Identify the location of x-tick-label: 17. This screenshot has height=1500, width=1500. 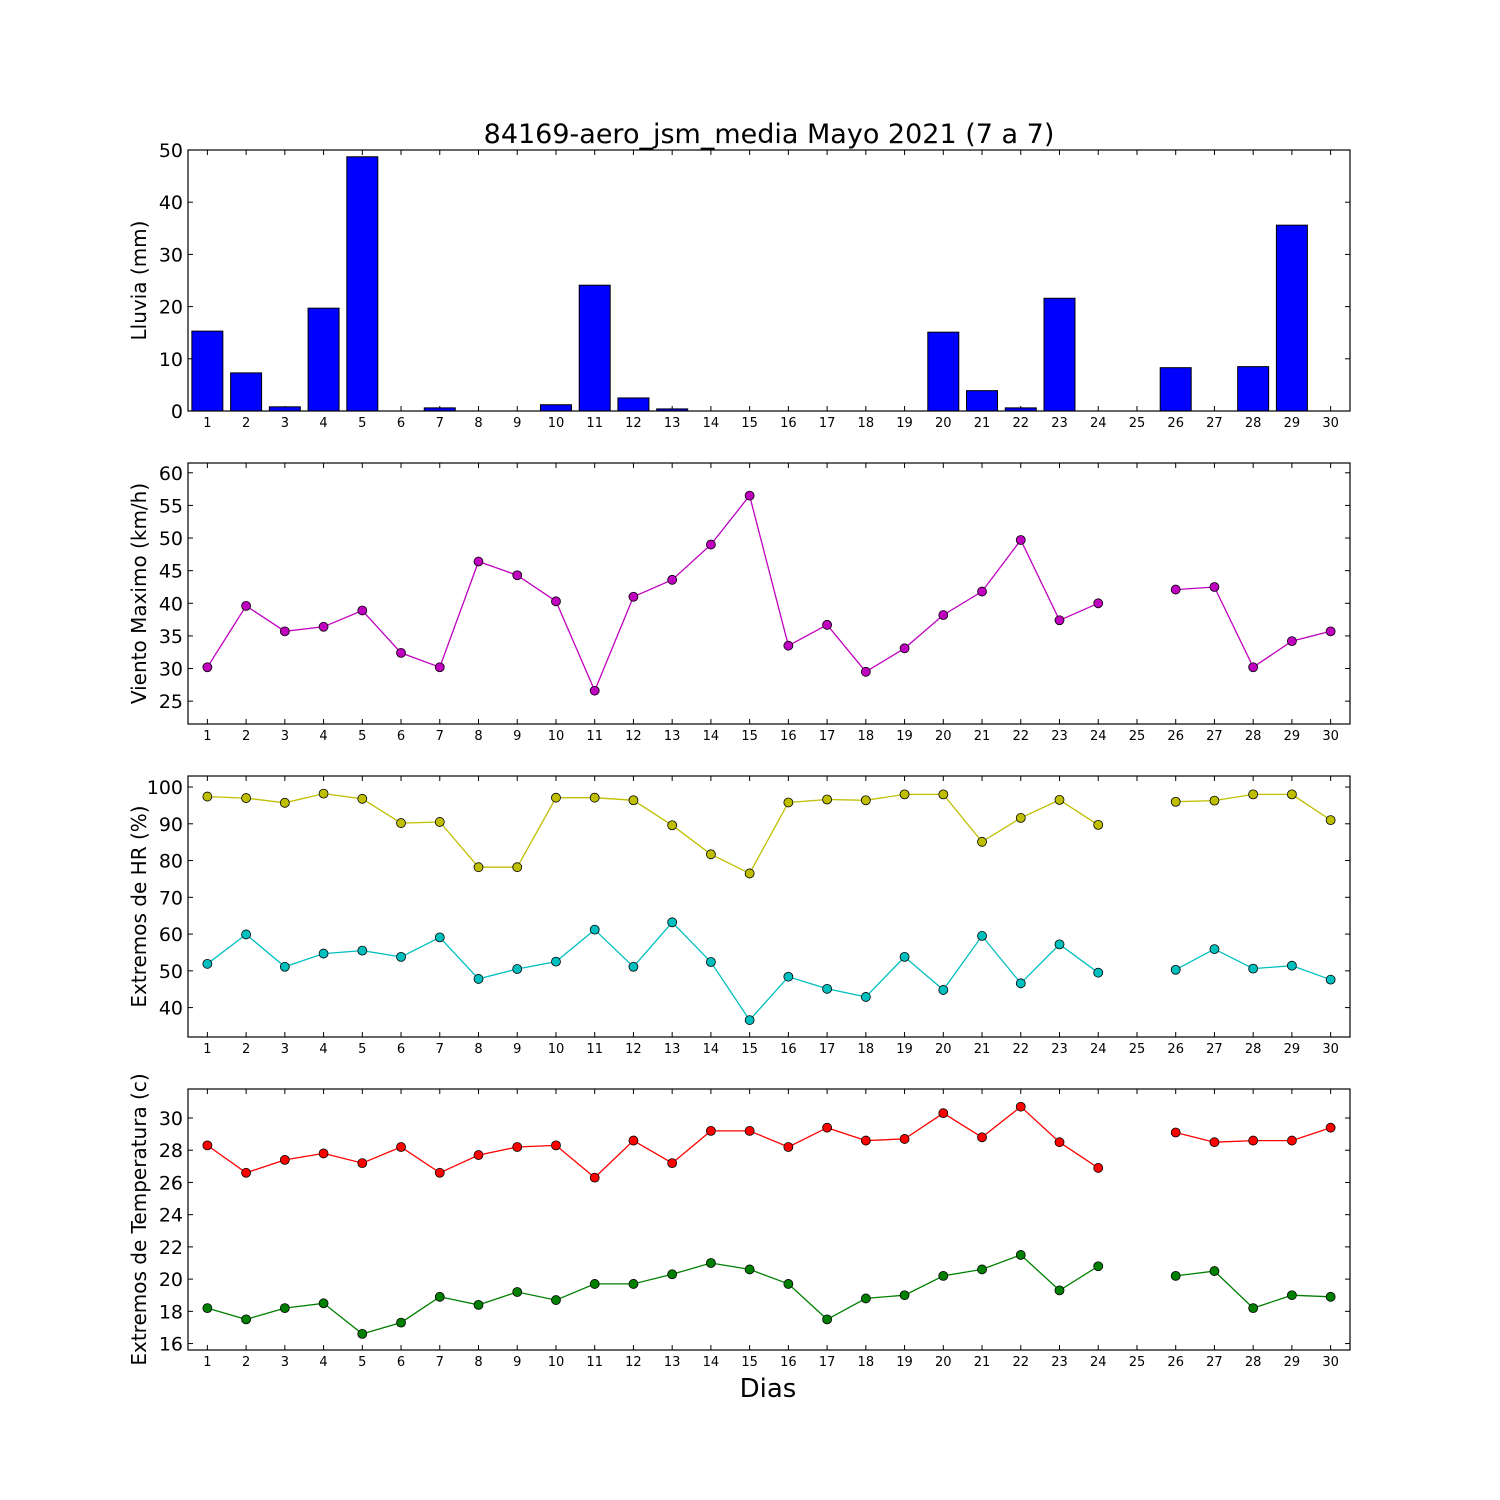
(827, 423).